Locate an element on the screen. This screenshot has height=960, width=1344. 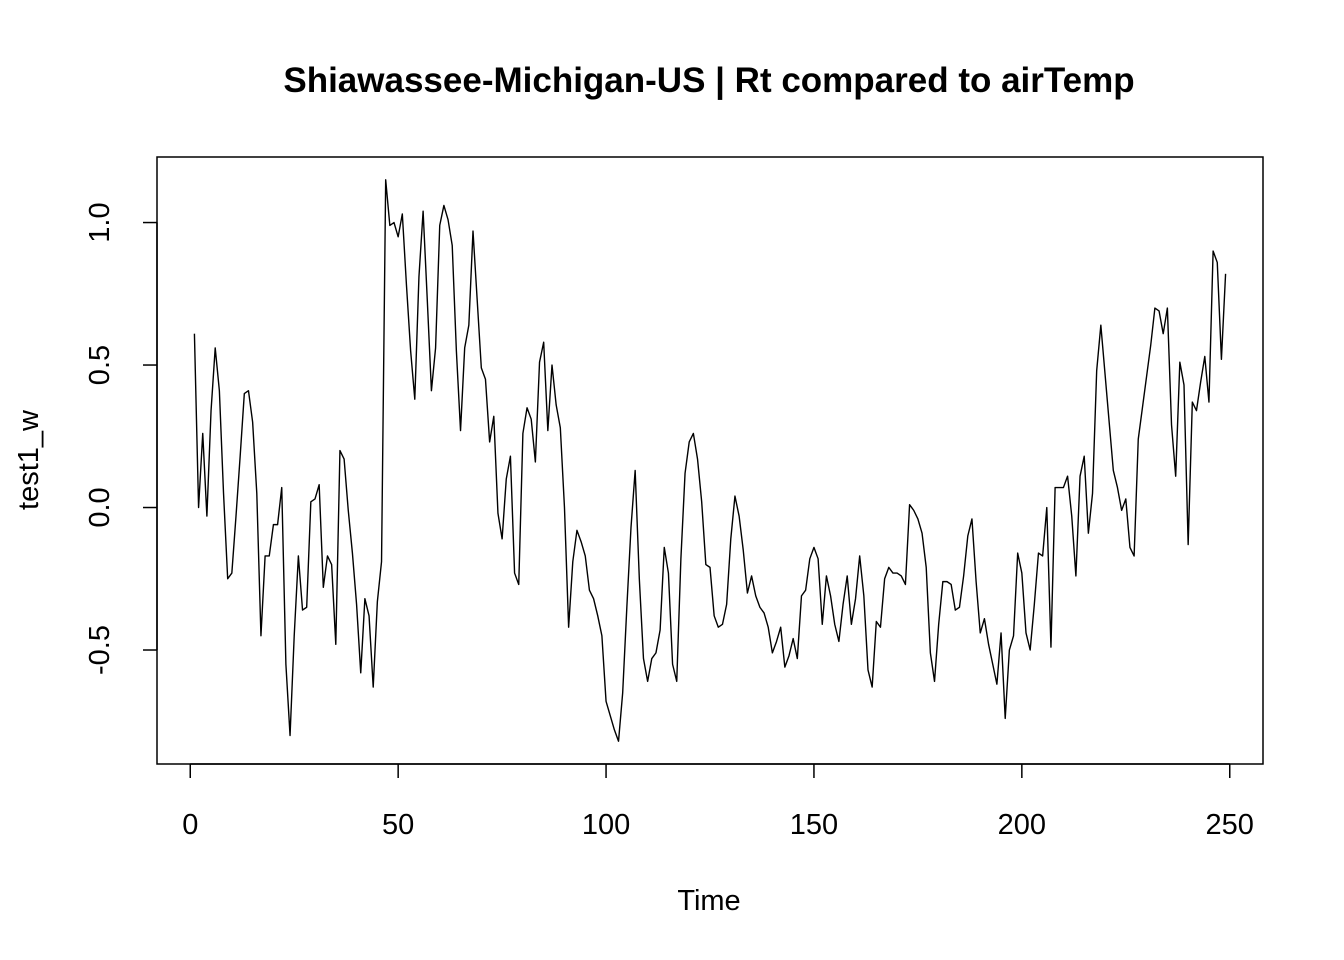
x-tick-label: 200 is located at coordinates (1022, 825).